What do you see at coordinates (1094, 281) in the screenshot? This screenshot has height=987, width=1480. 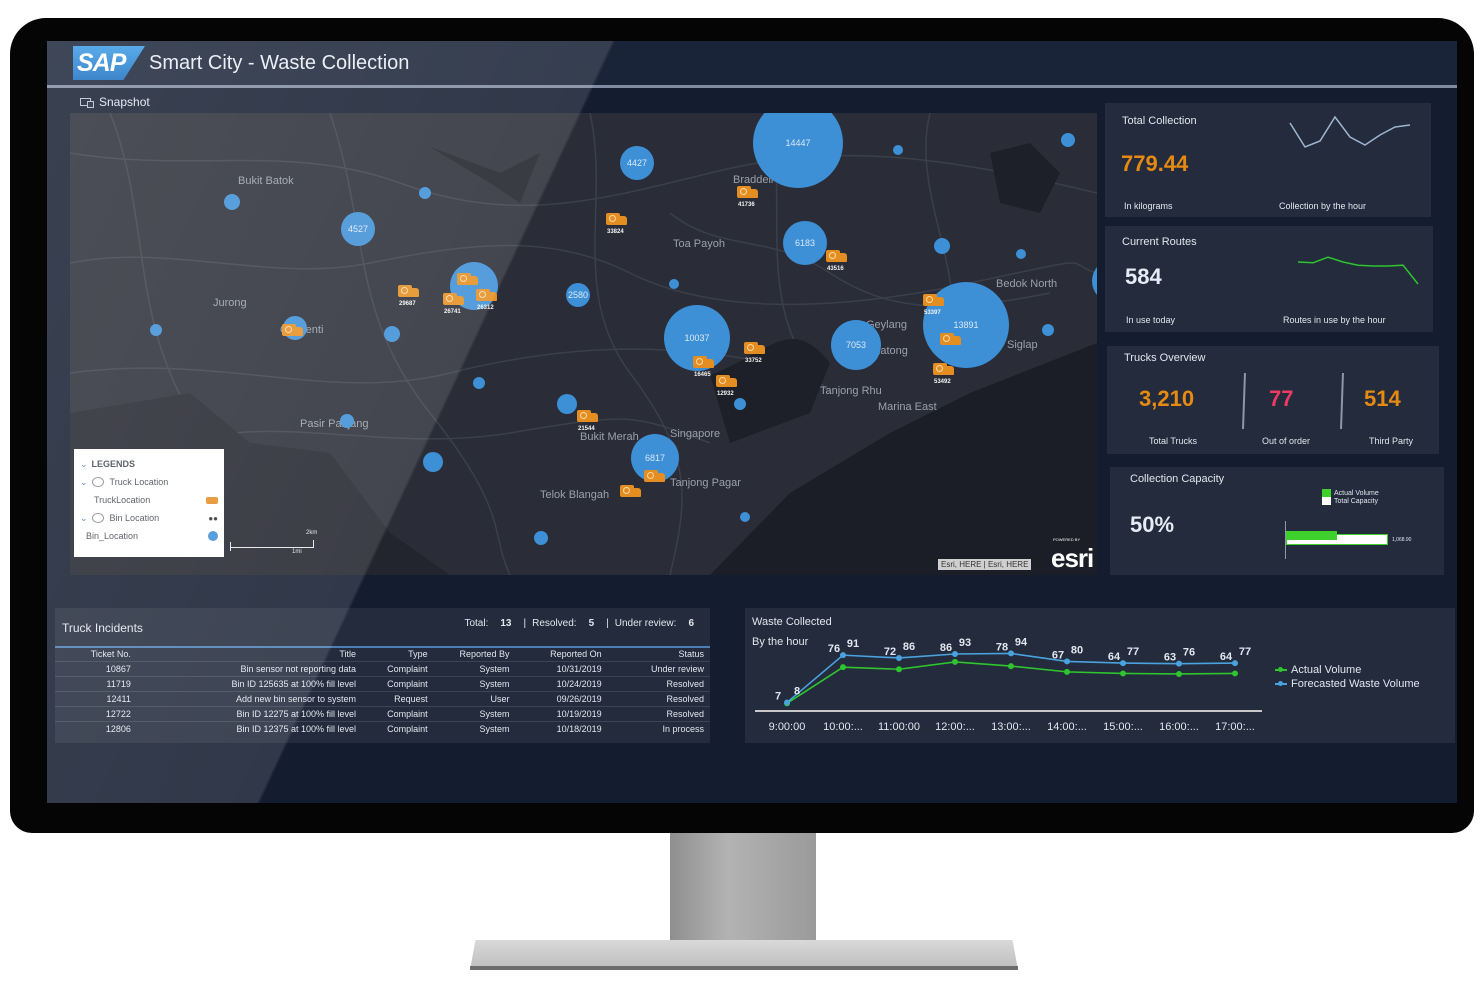 I see `bin-cluster-marker: 6242` at bounding box center [1094, 281].